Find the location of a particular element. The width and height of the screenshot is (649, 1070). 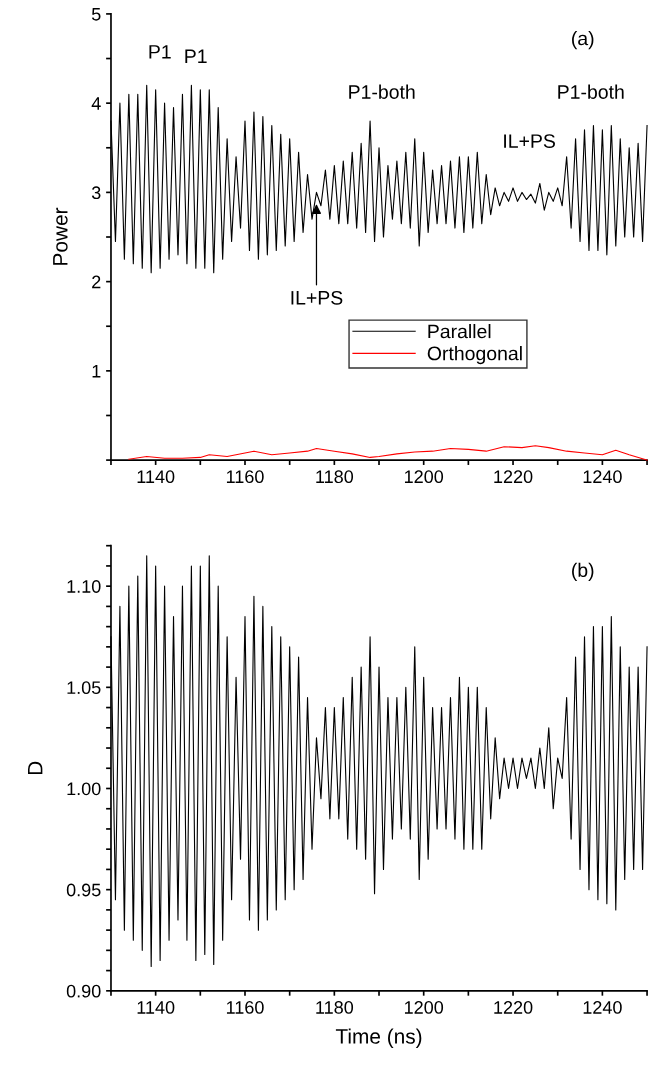

y-tick-label: 1.00 is located at coordinates (84, 789).